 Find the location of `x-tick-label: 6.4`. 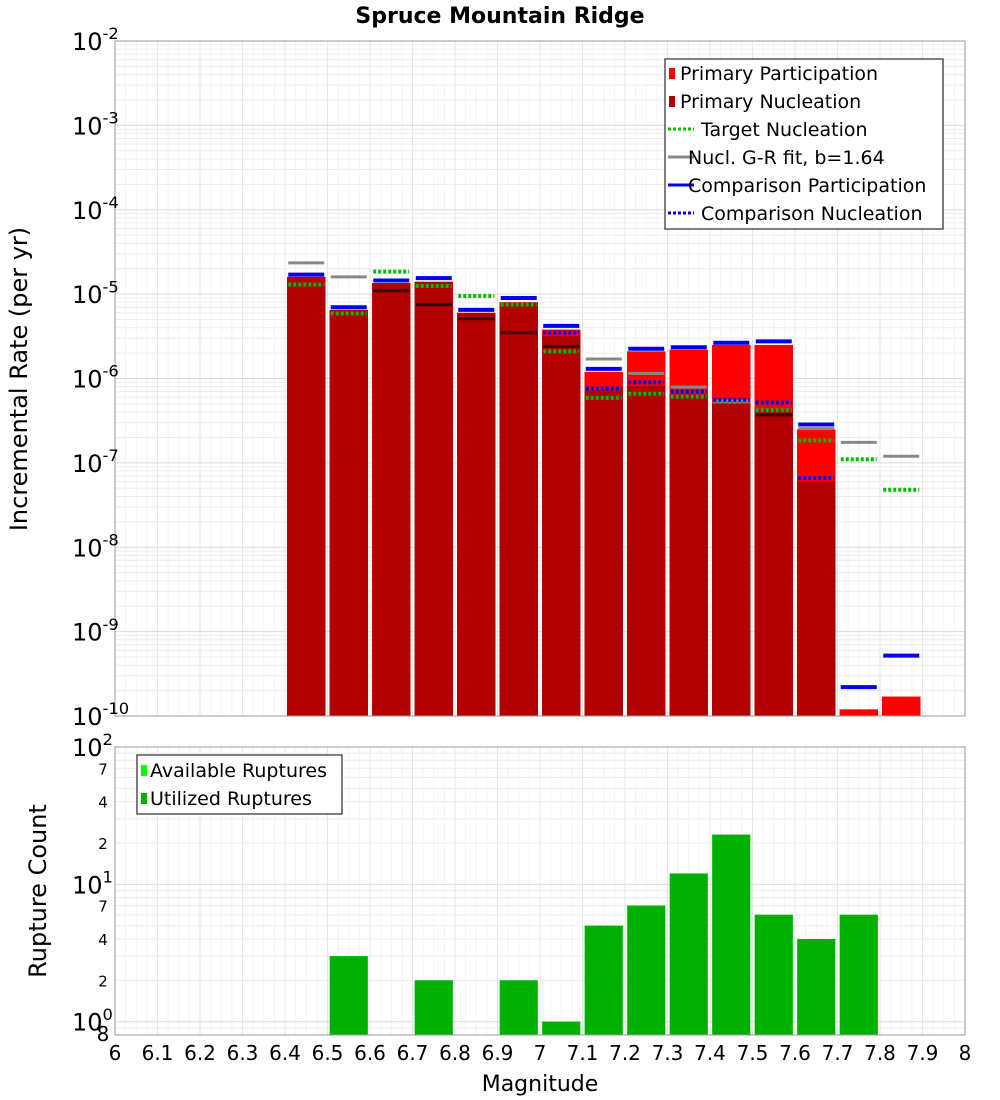

x-tick-label: 6.4 is located at coordinates (285, 1053).